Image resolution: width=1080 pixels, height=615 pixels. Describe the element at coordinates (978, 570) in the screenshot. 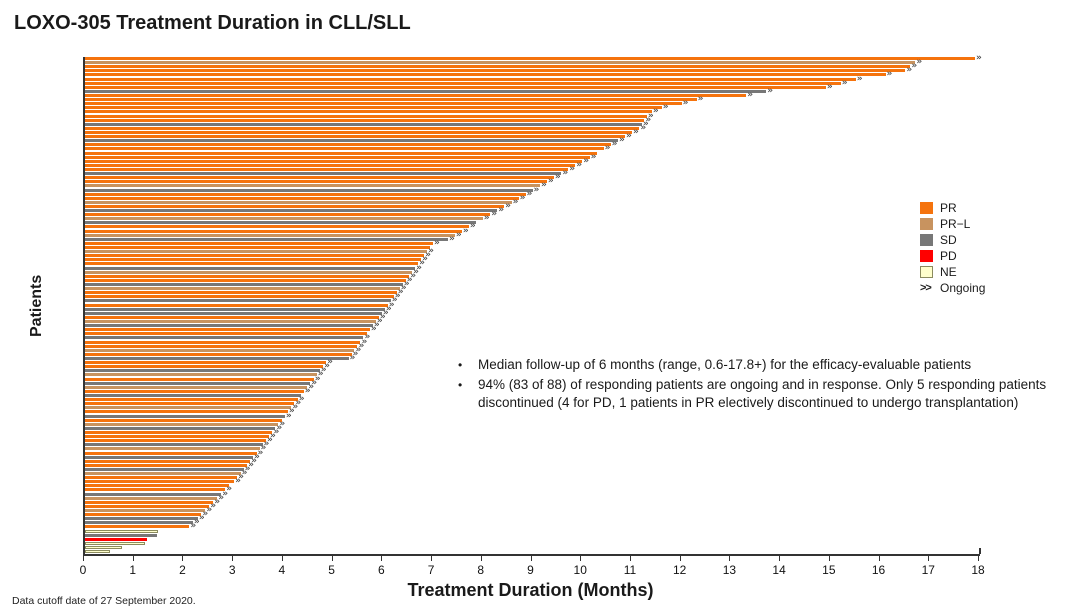

I see `x-tick-label: 18` at that location.